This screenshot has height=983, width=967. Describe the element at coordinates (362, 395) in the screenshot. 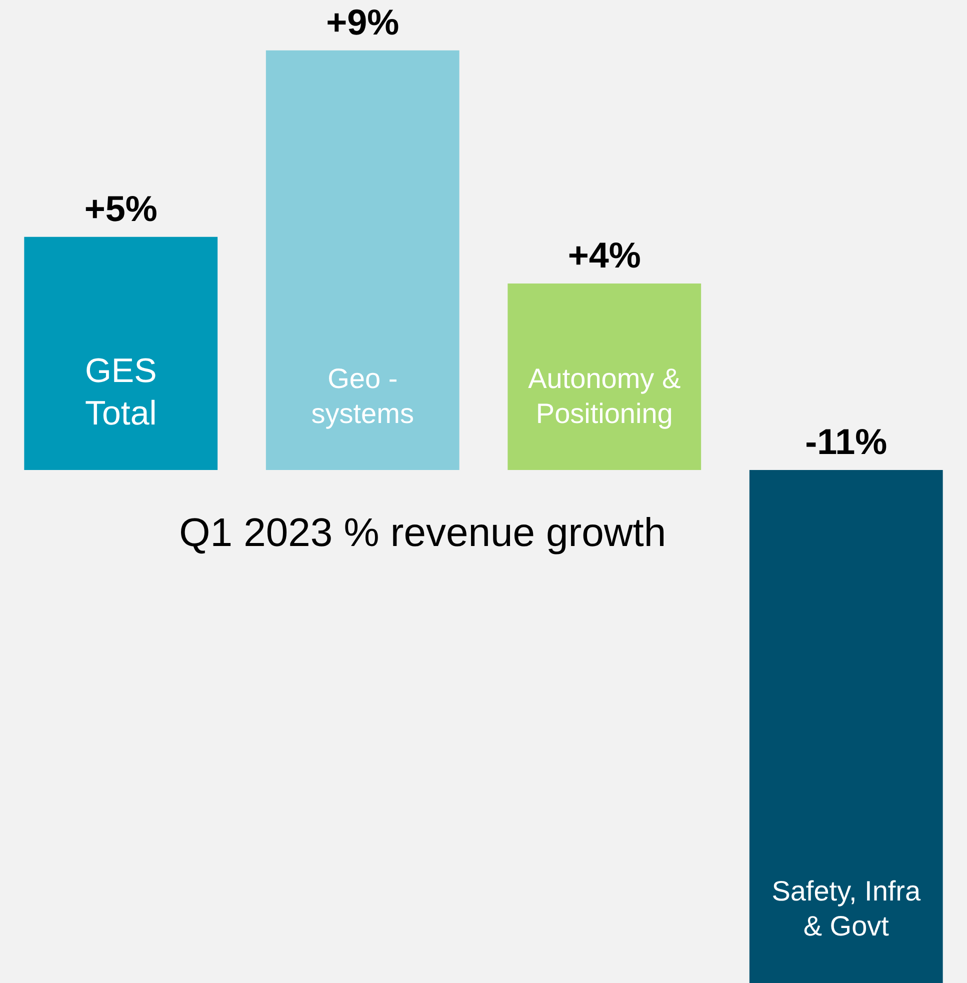

I see `x-tick-label: Geo - systems` at that location.